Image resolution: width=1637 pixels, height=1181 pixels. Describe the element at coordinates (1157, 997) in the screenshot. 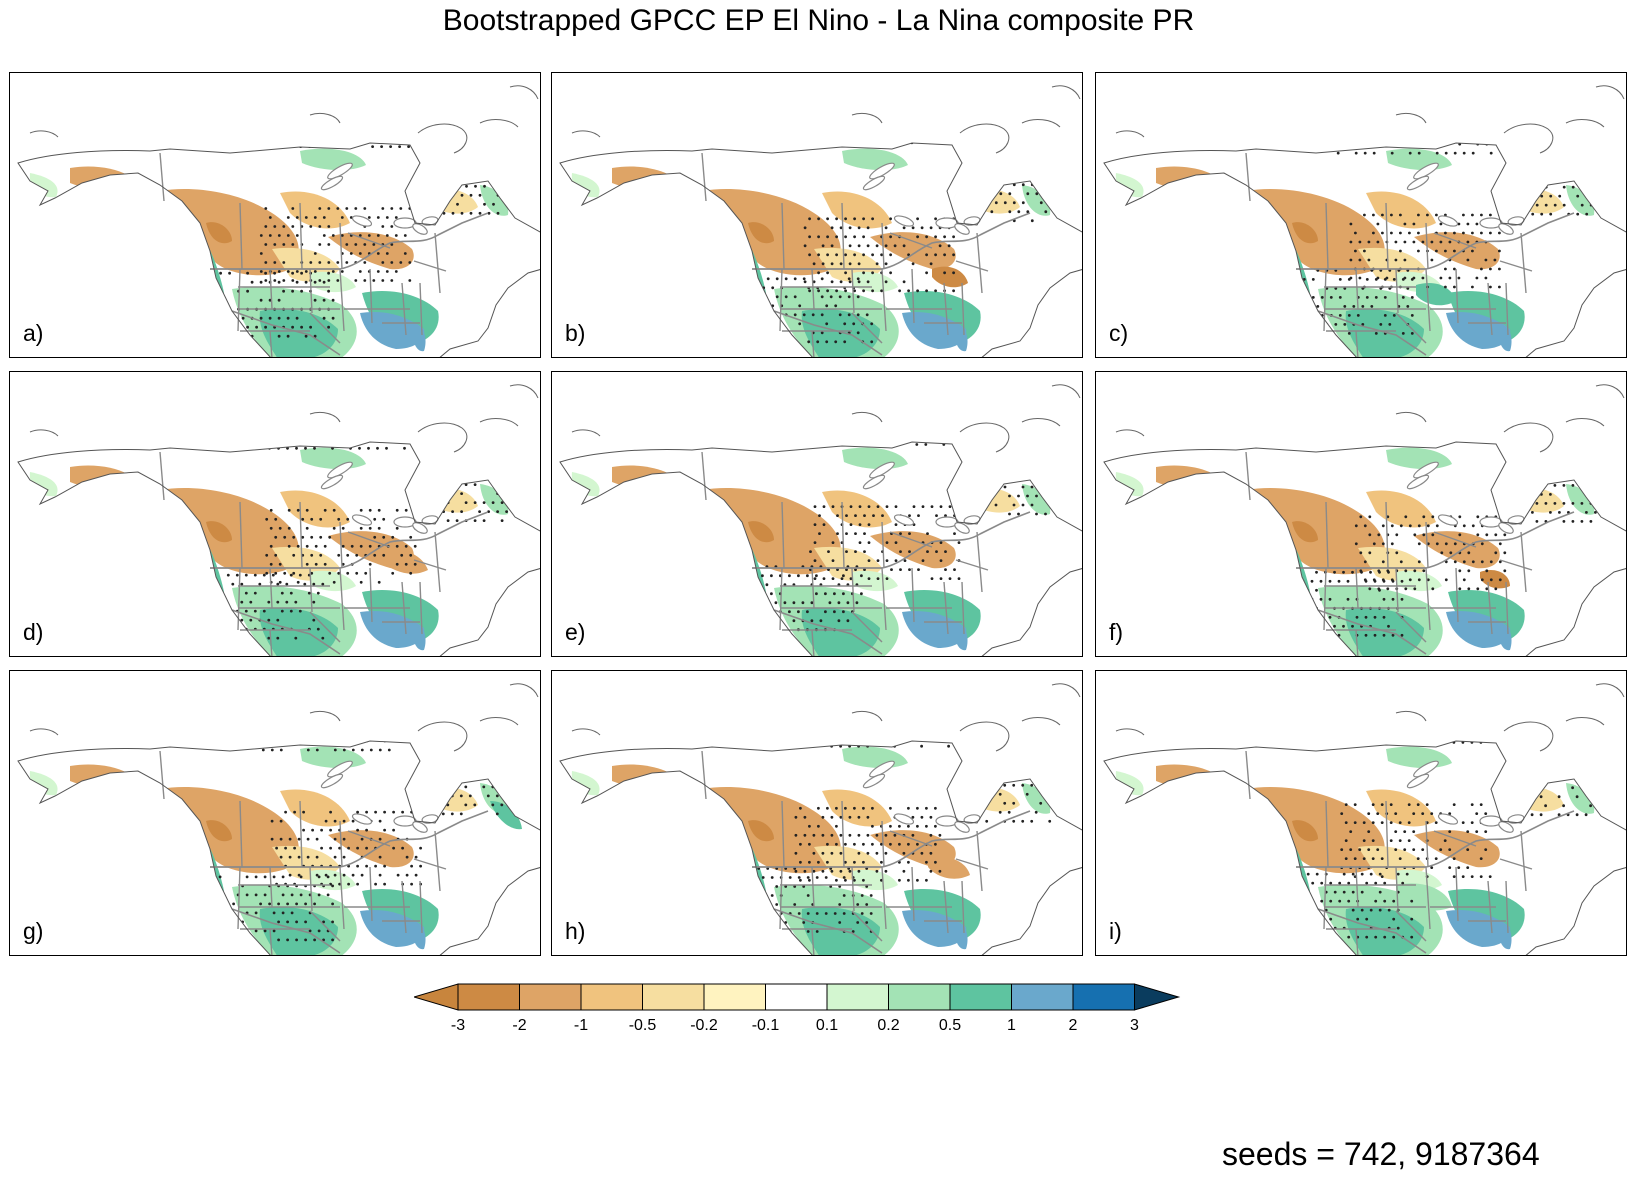

I see `colorbar-triangle-high` at that location.